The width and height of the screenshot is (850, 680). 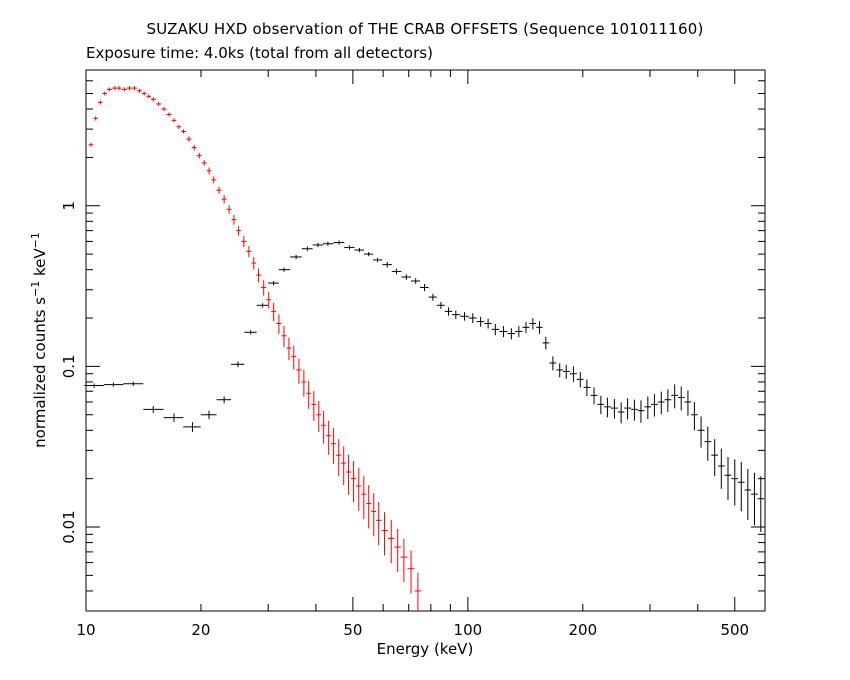 What do you see at coordinates (200, 630) in the screenshot?
I see `x-tick-label: 20` at bounding box center [200, 630].